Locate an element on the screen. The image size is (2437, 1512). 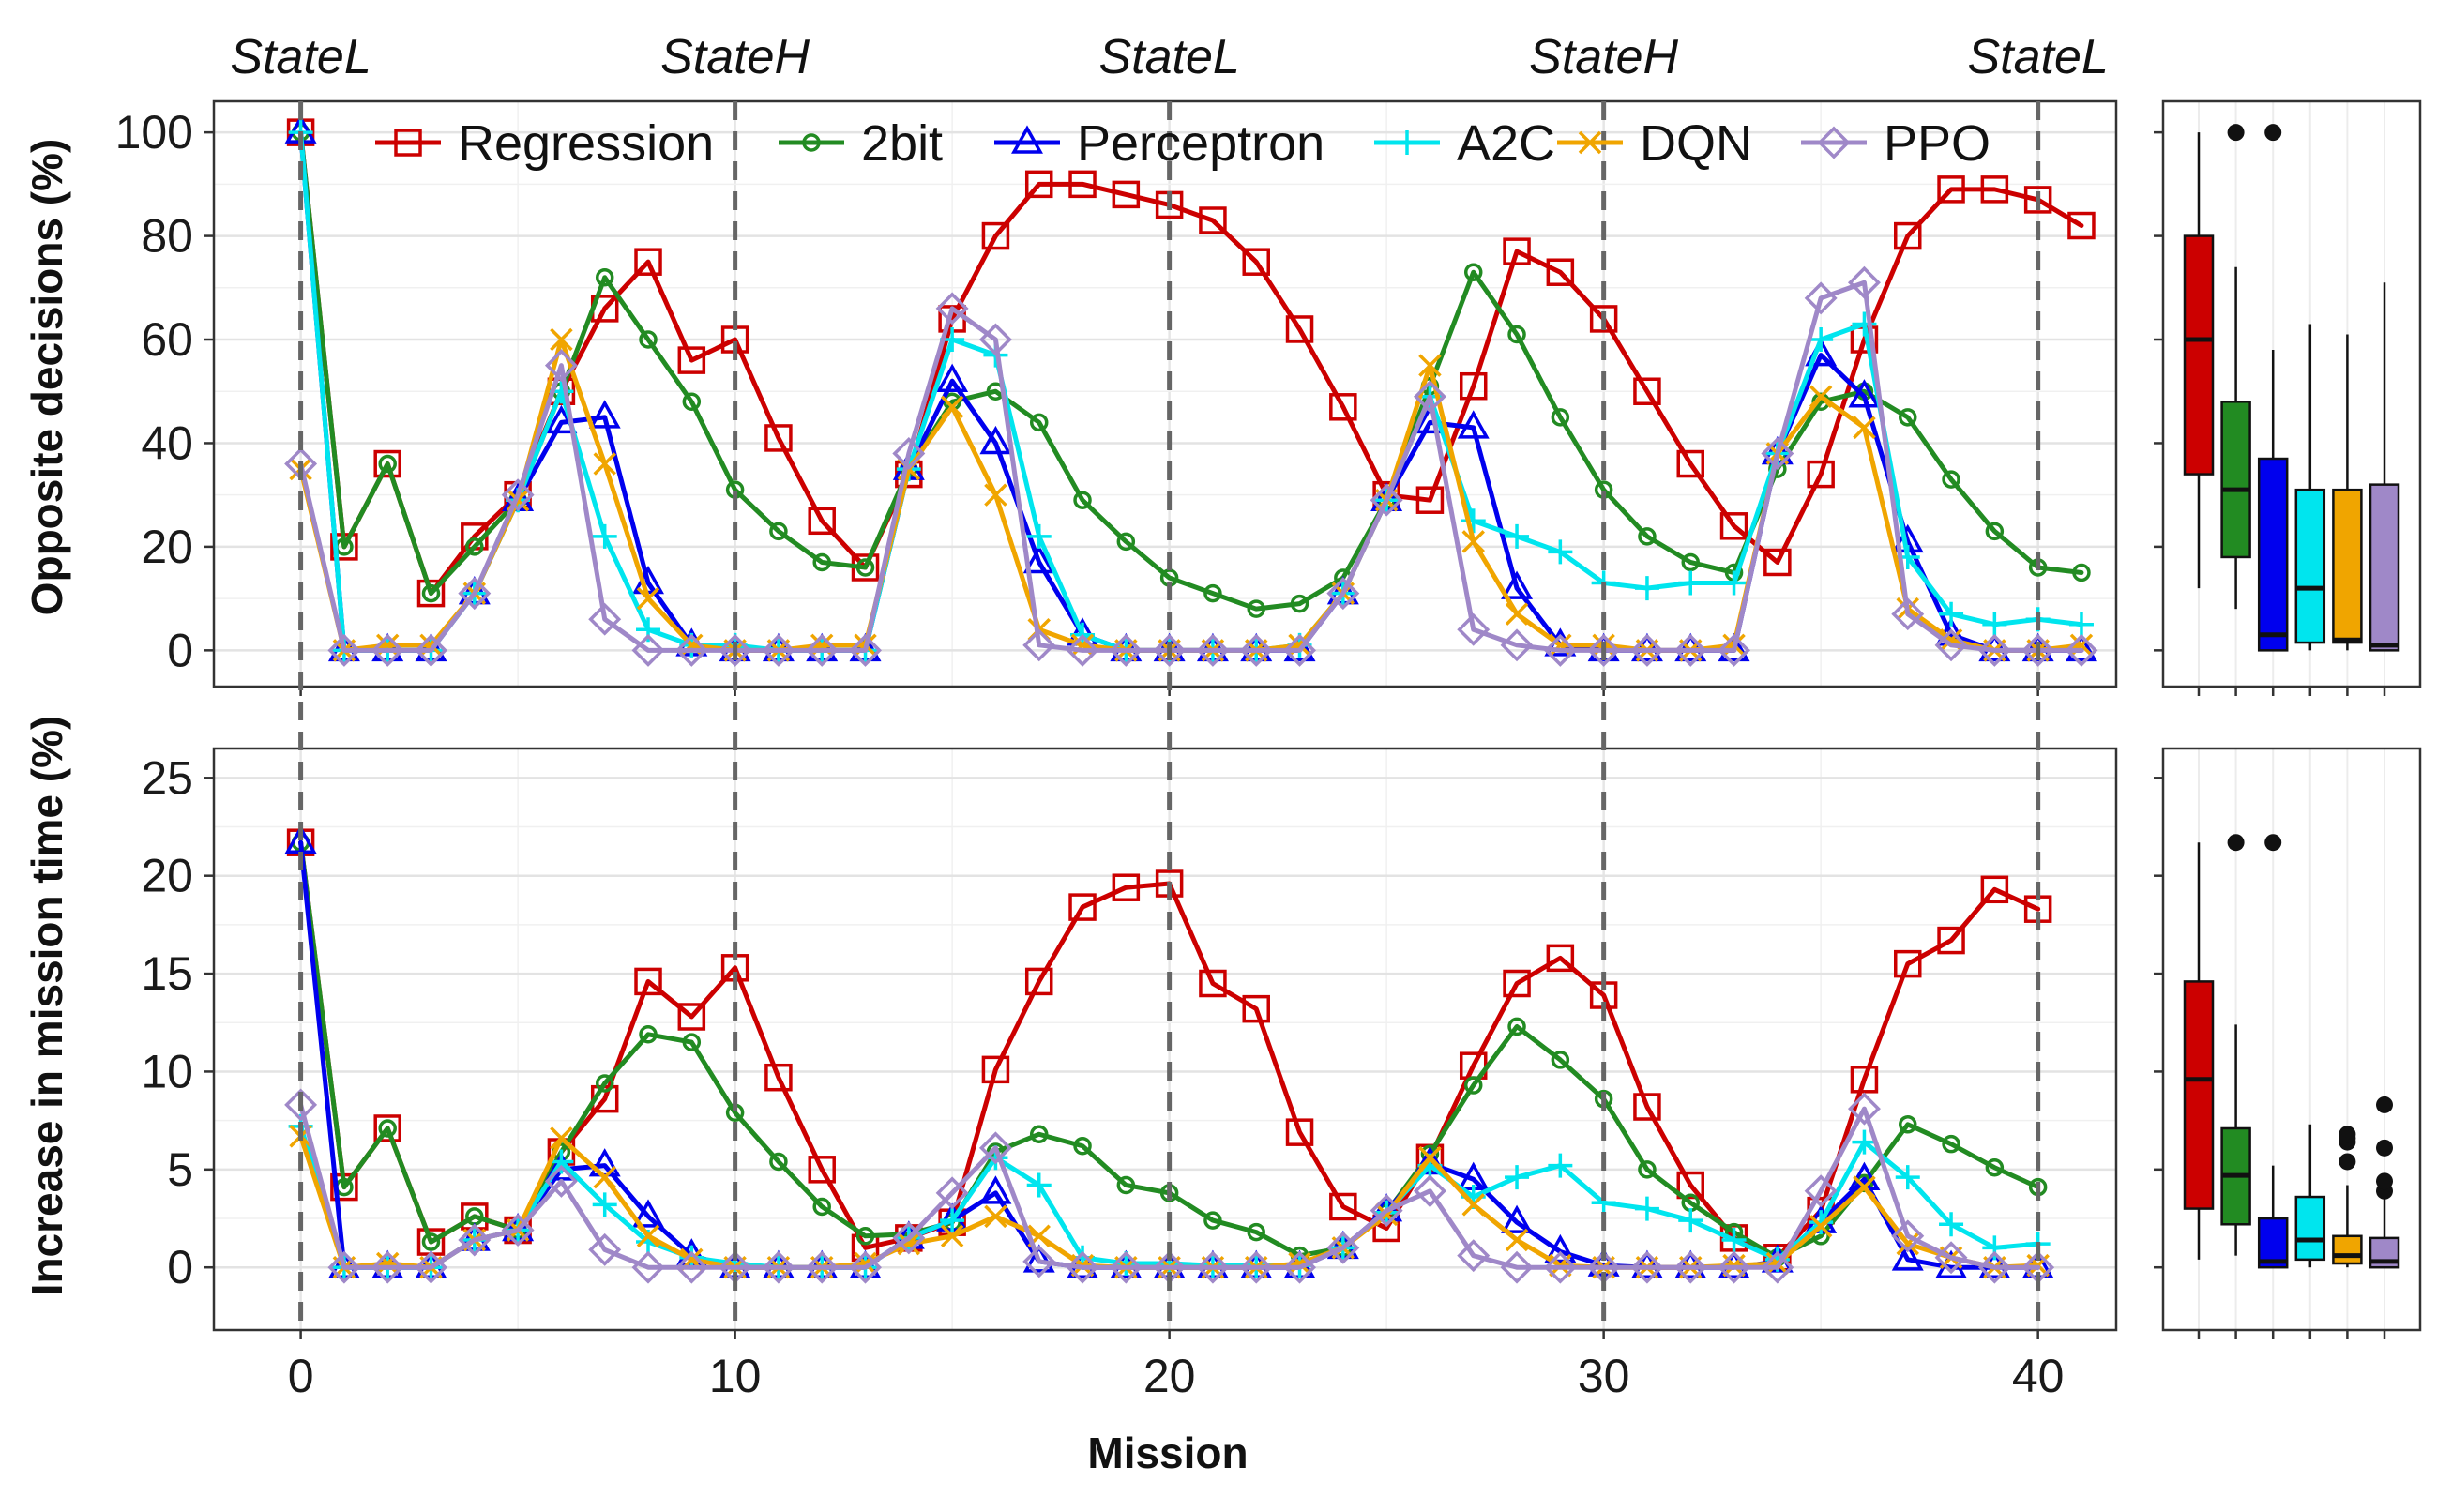
legend-label: PPO is located at coordinates (1937, 143).